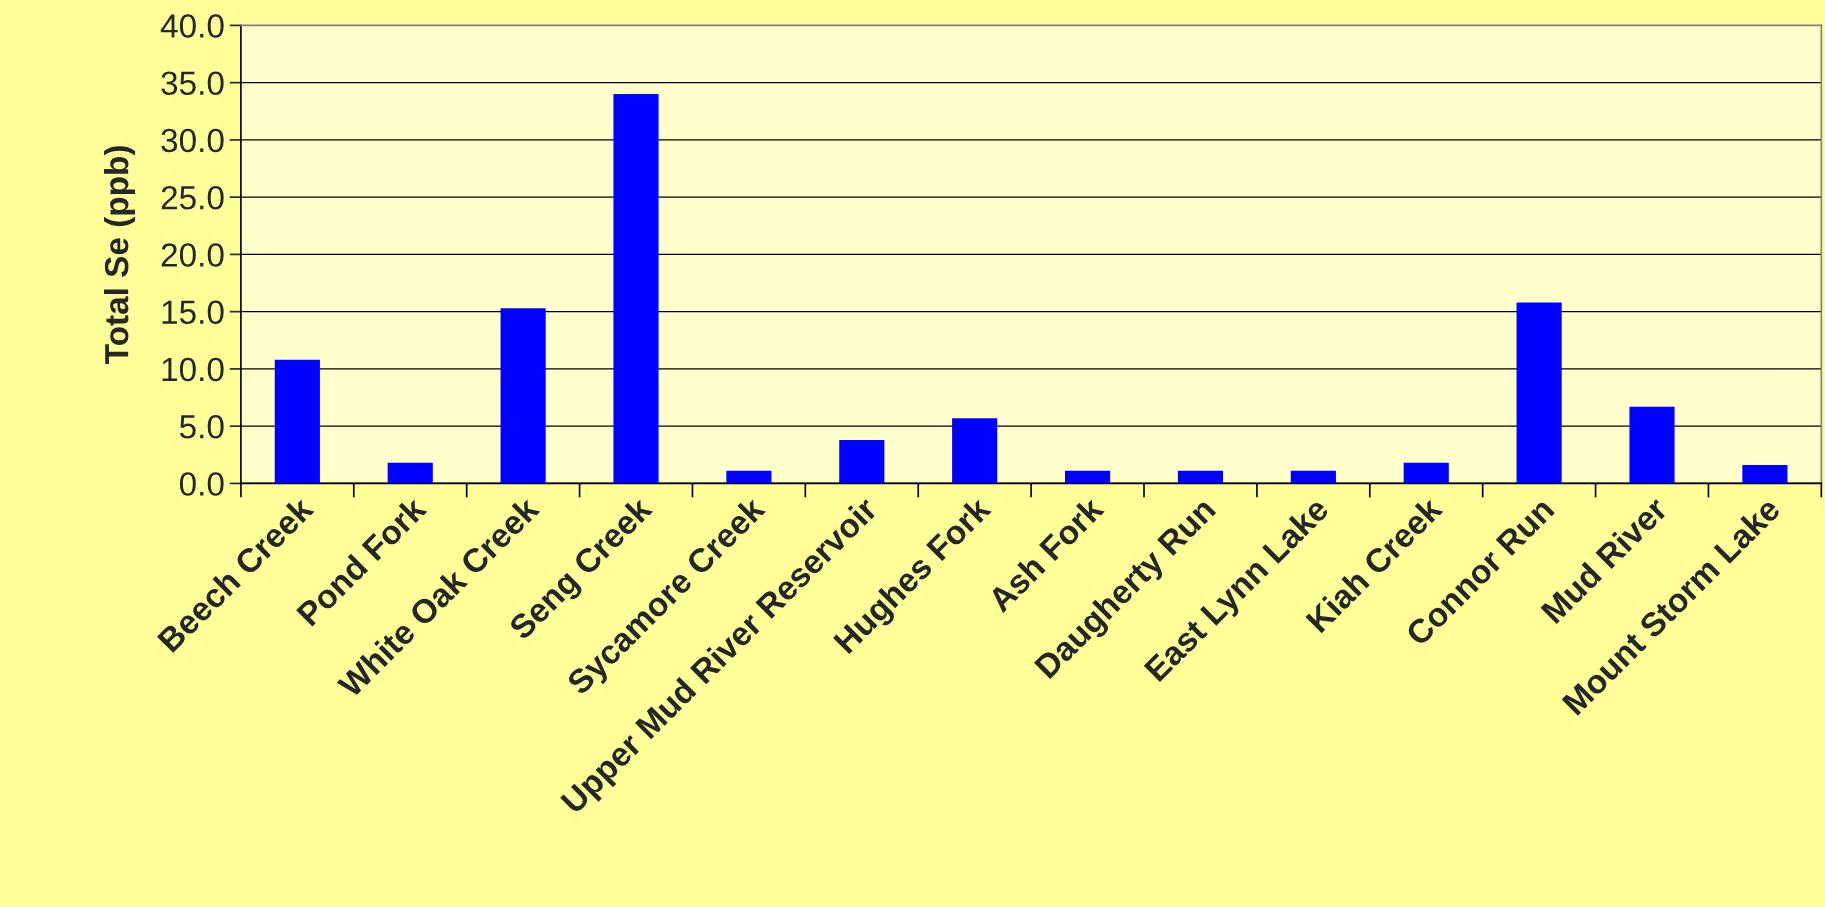 The height and width of the screenshot is (907, 1825). I want to click on y-tick-label: 35.0, so click(192, 83).